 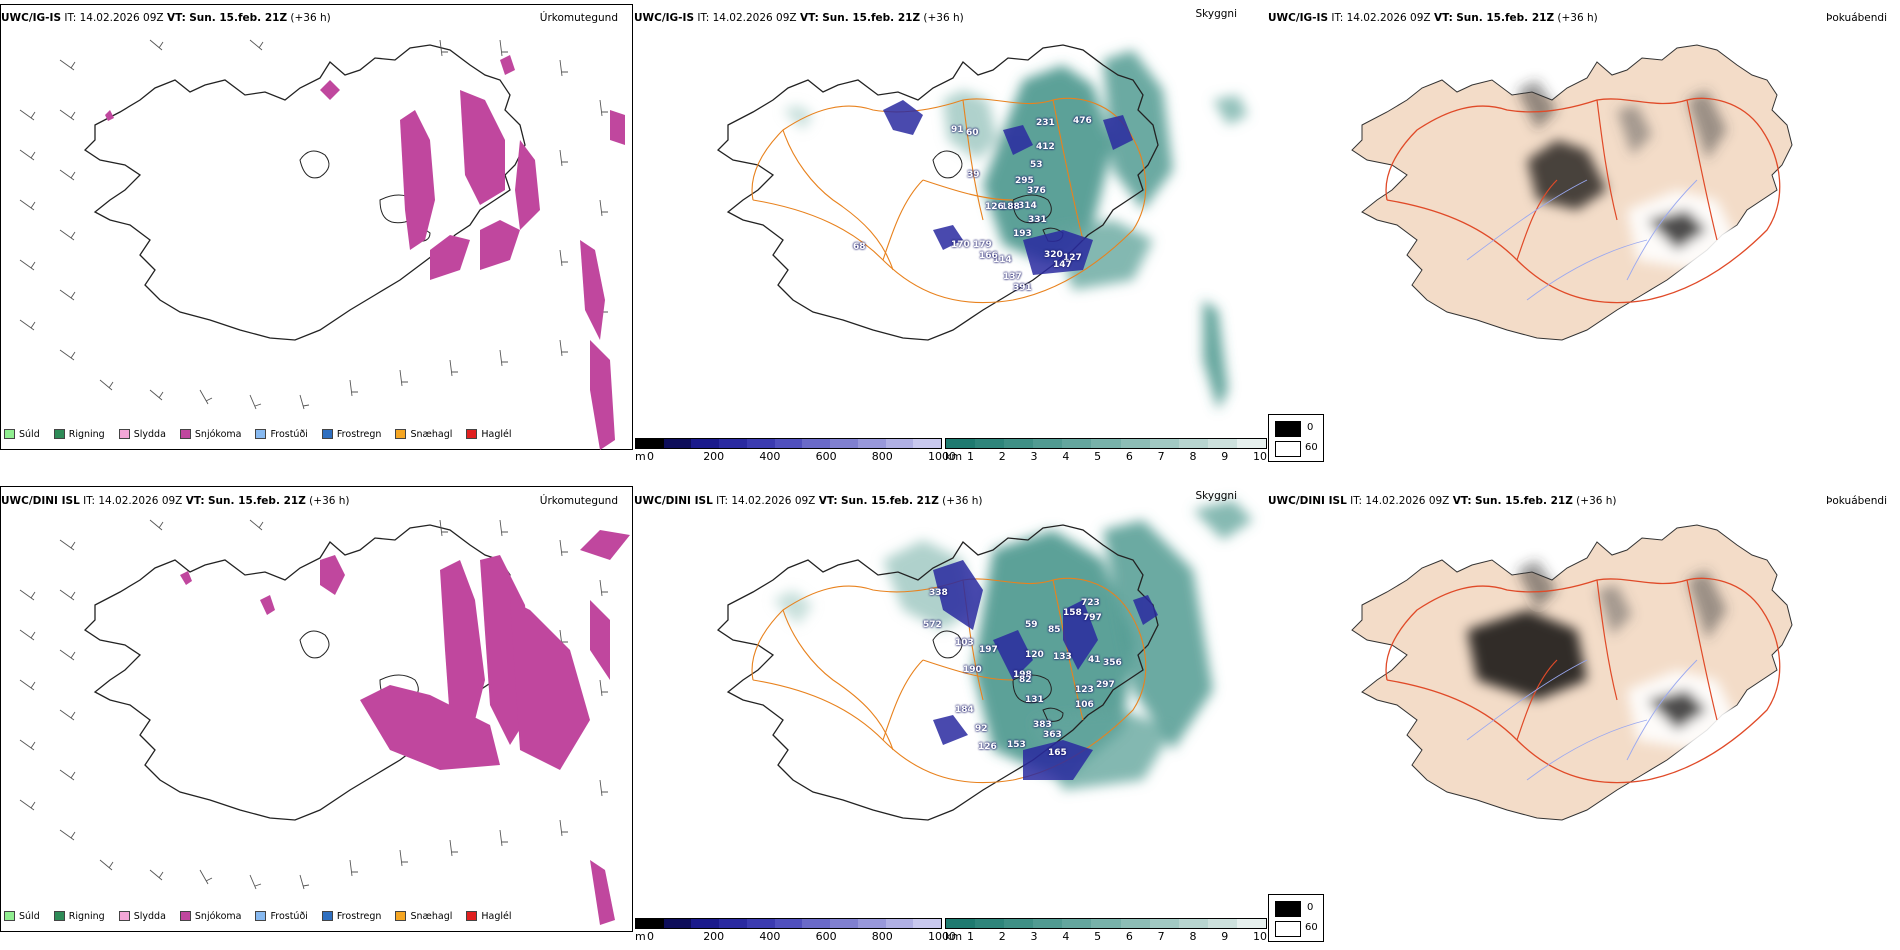 What do you see at coordinates (943, 18) in the screenshot?
I see `lead-time: (+36 h)` at bounding box center [943, 18].